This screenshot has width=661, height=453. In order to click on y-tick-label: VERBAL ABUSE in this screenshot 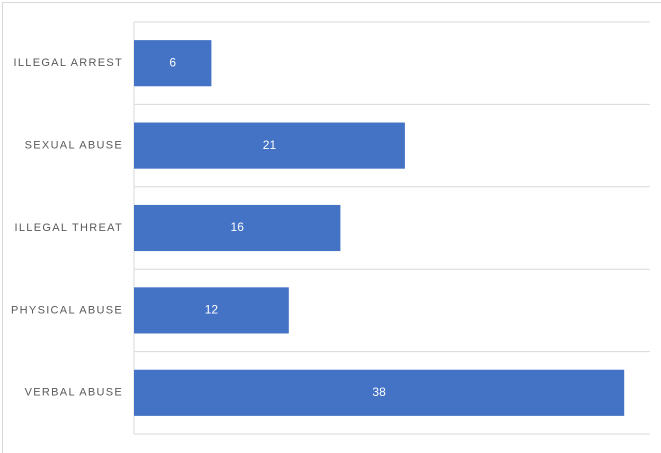, I will do `click(74, 393)`.